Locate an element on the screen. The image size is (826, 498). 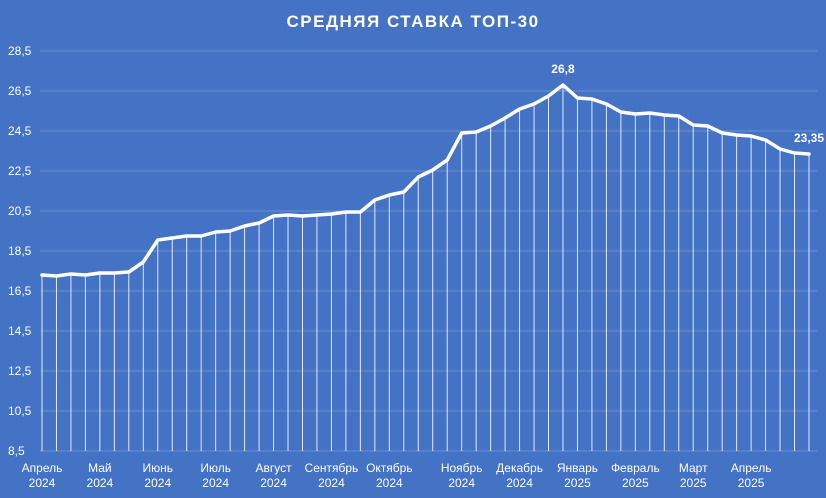
y-tick-label: 24,5 is located at coordinates (20, 131).